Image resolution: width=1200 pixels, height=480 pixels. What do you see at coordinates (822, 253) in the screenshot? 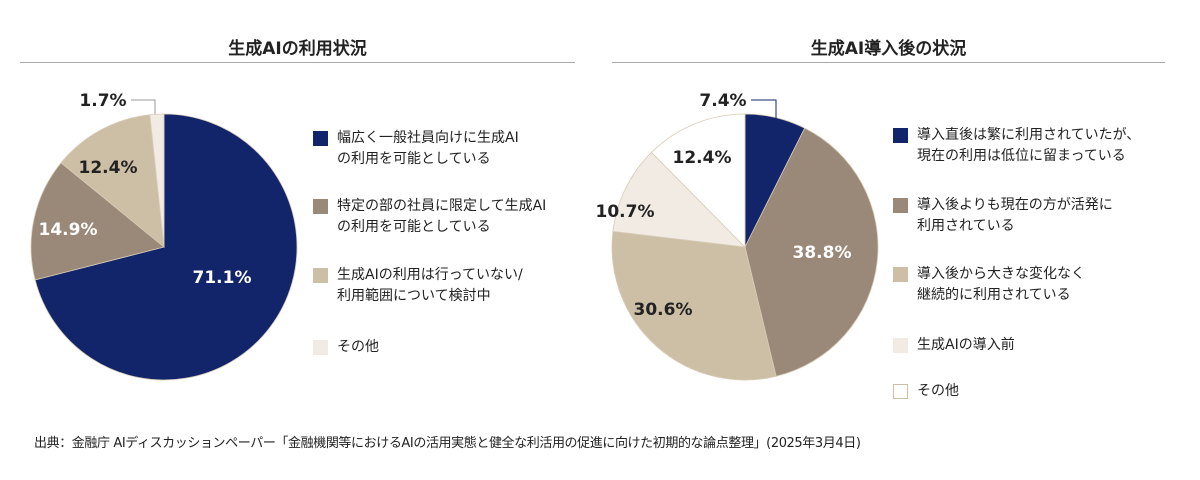
I see `data-label: 38.8%` at bounding box center [822, 253].